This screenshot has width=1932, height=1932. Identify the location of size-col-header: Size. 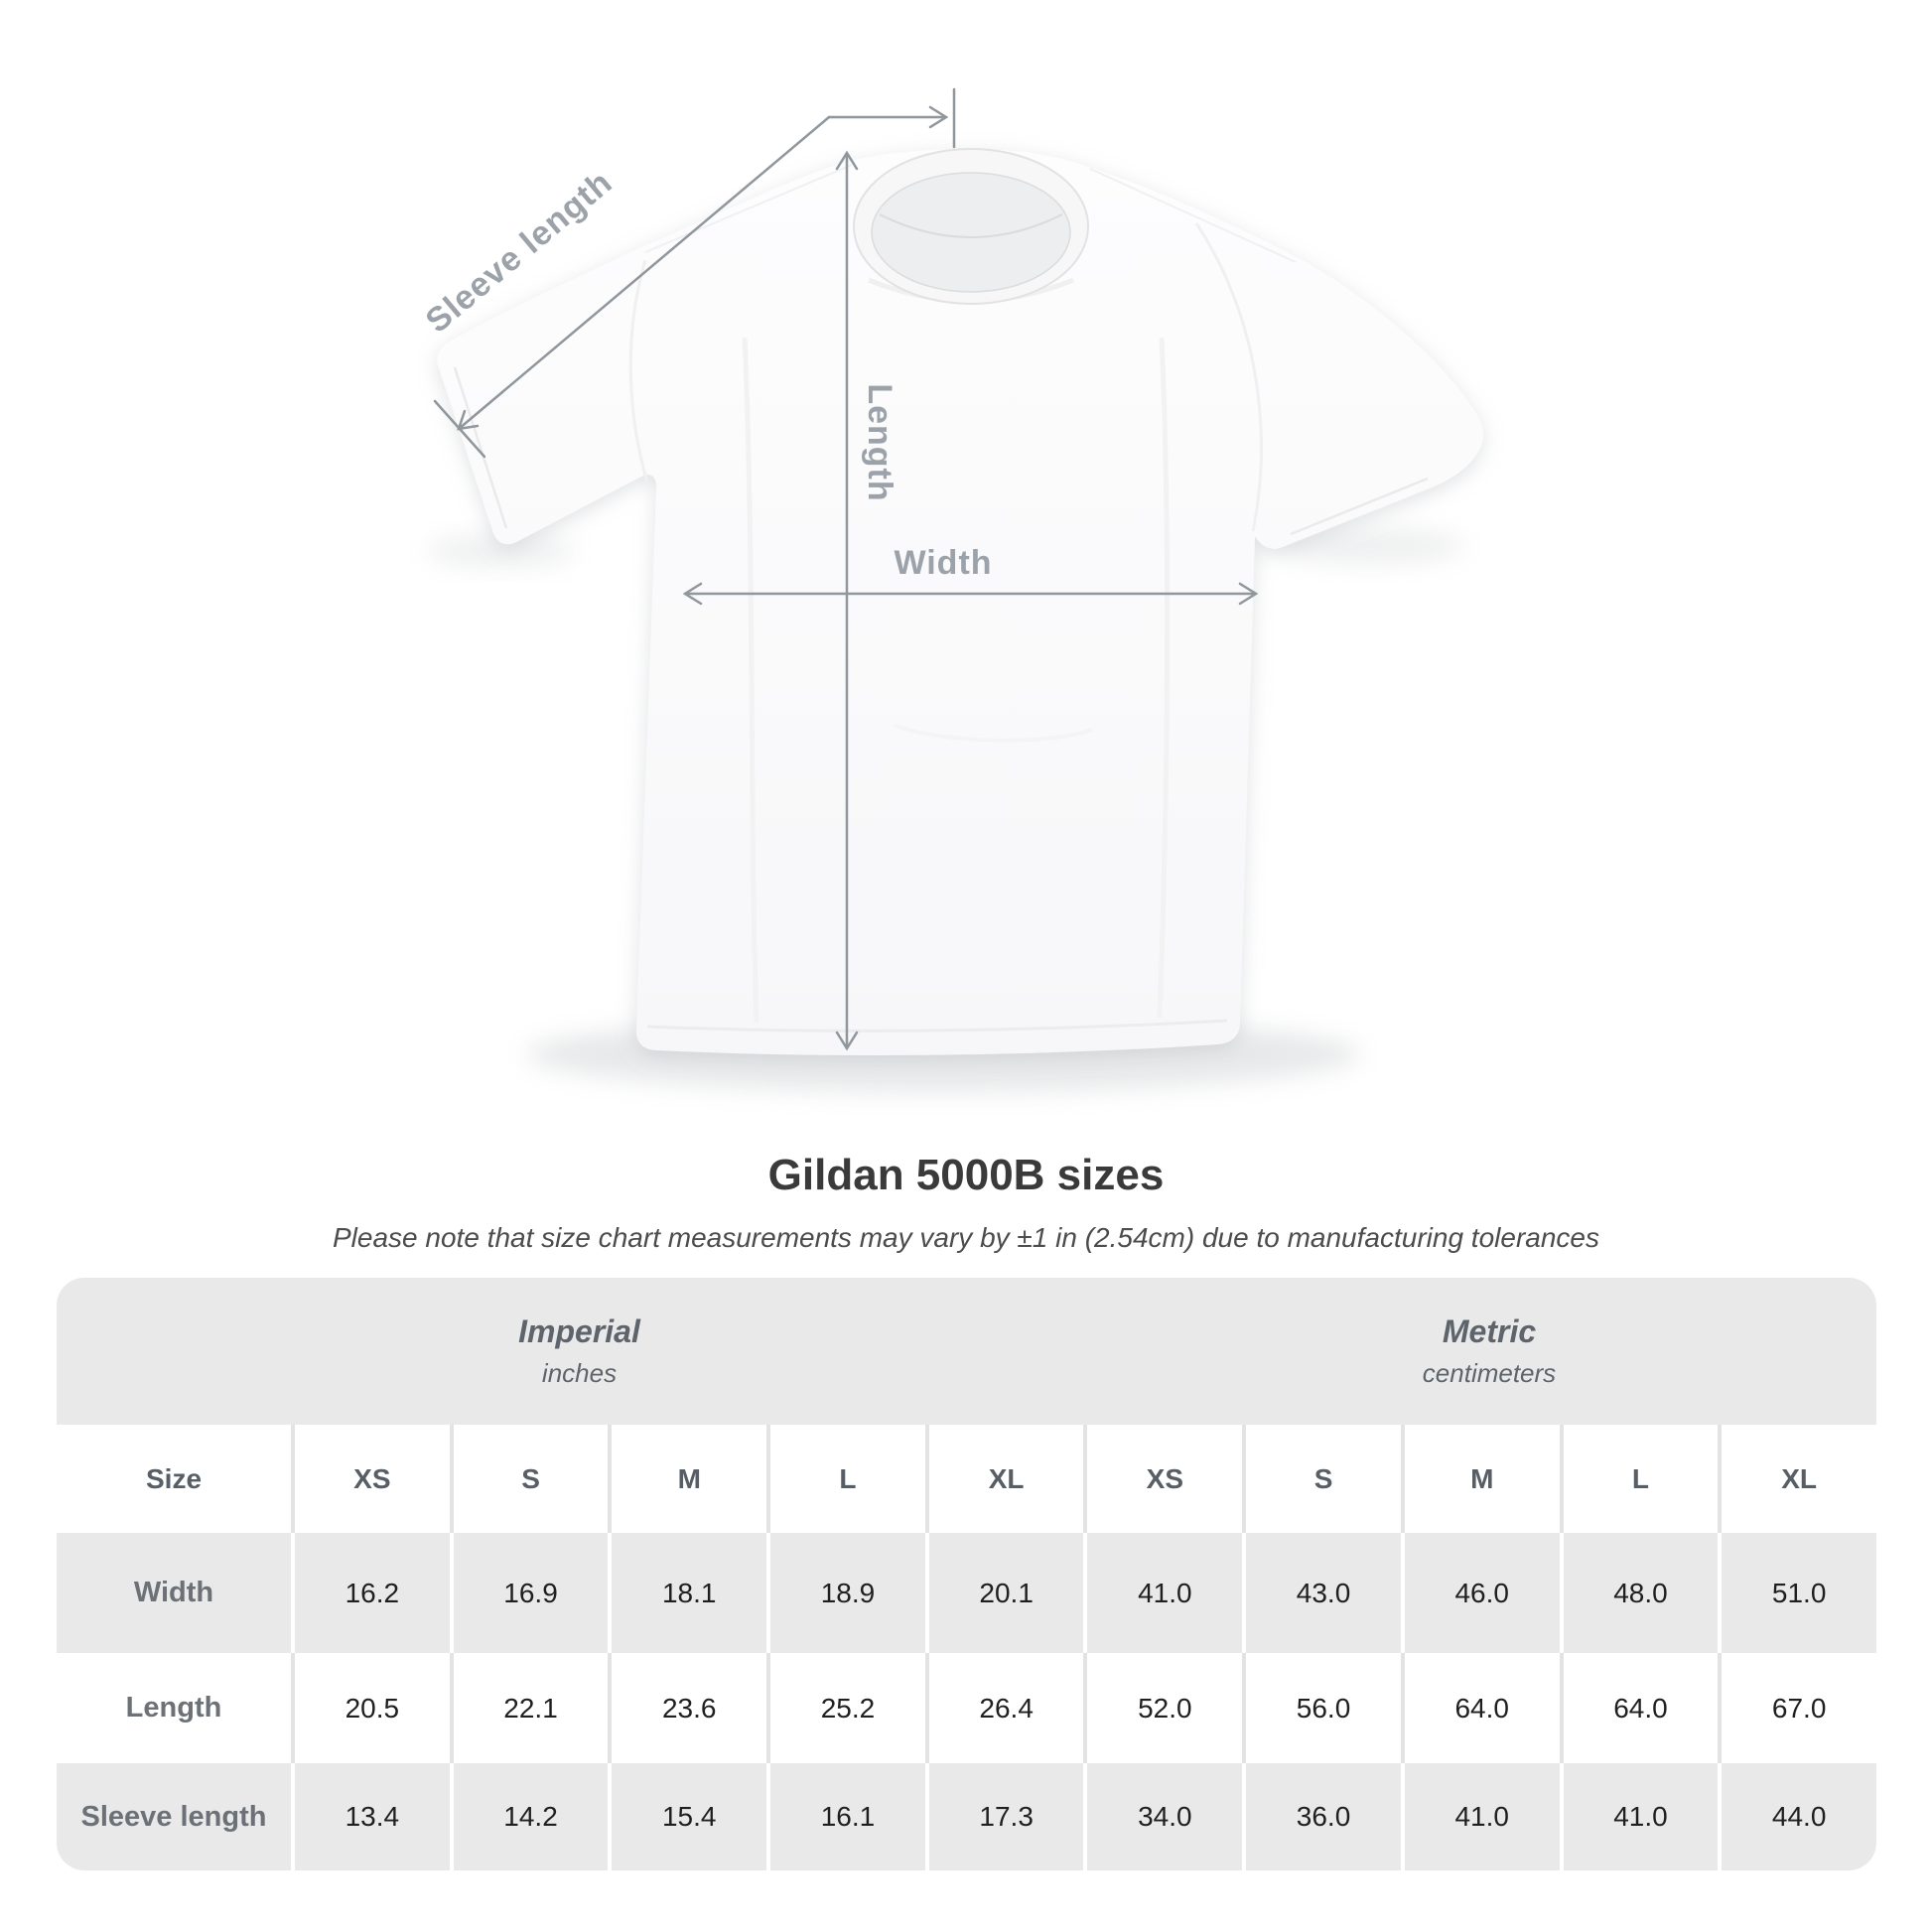
(174, 1479).